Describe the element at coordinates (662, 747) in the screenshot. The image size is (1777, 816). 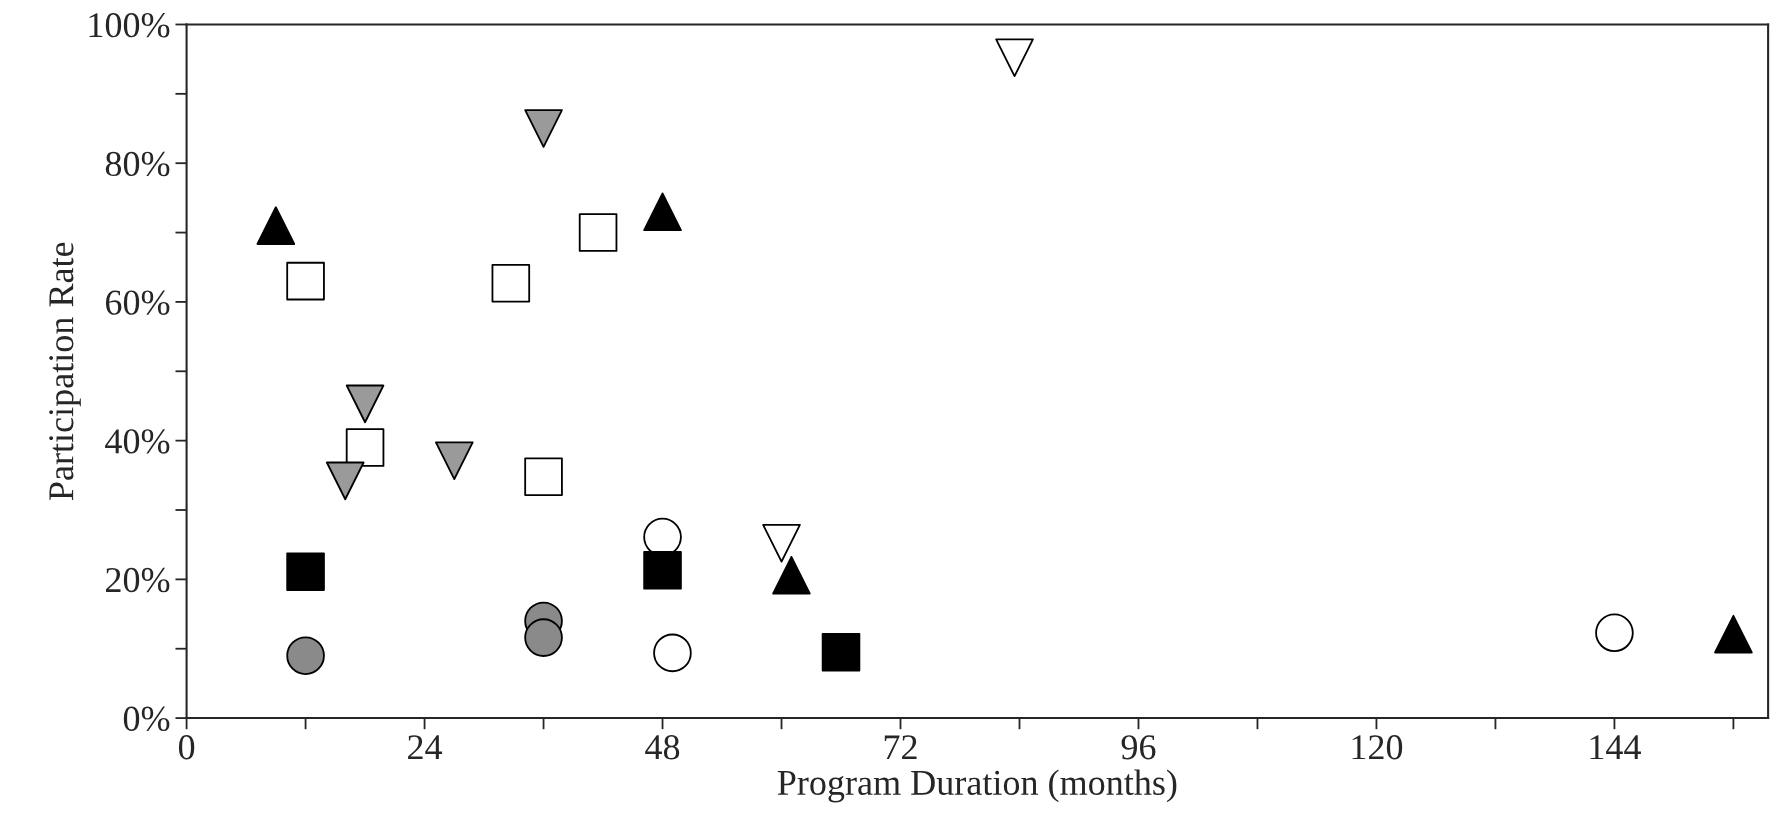
I see `x-tick-label: 48` at that location.